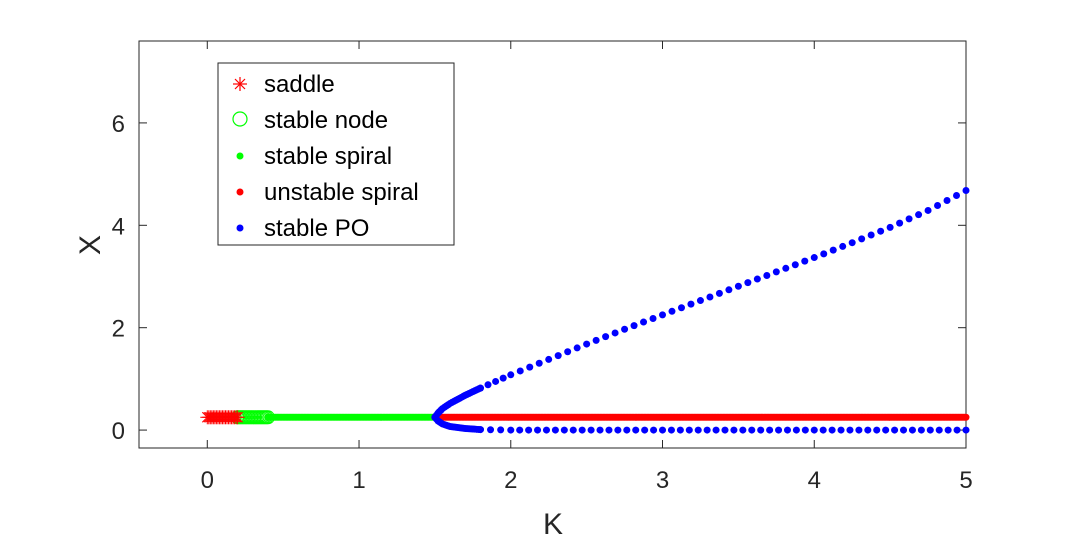 The height and width of the screenshot is (544, 1068). What do you see at coordinates (240, 119) in the screenshot?
I see `legend-marker-stable-node` at bounding box center [240, 119].